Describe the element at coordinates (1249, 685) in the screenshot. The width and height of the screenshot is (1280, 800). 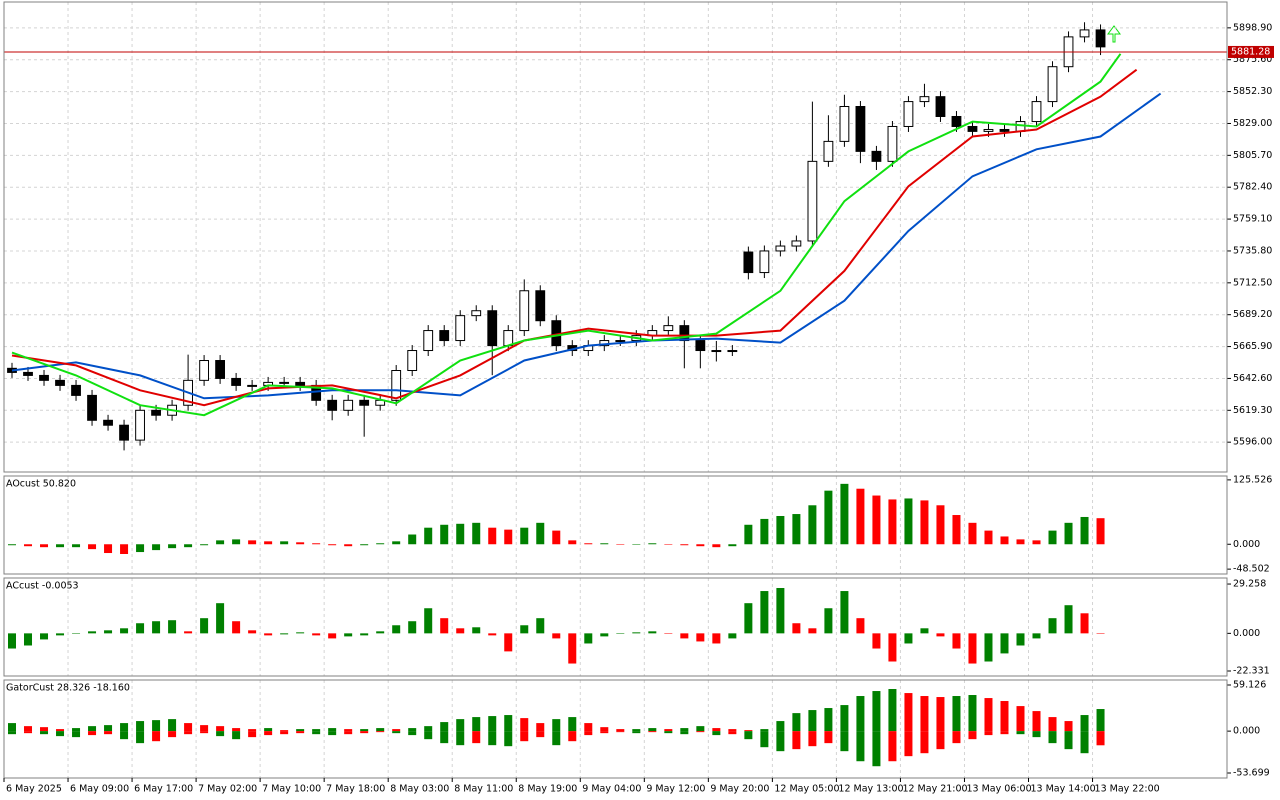
I see `y-tick-label: 59.126` at that location.